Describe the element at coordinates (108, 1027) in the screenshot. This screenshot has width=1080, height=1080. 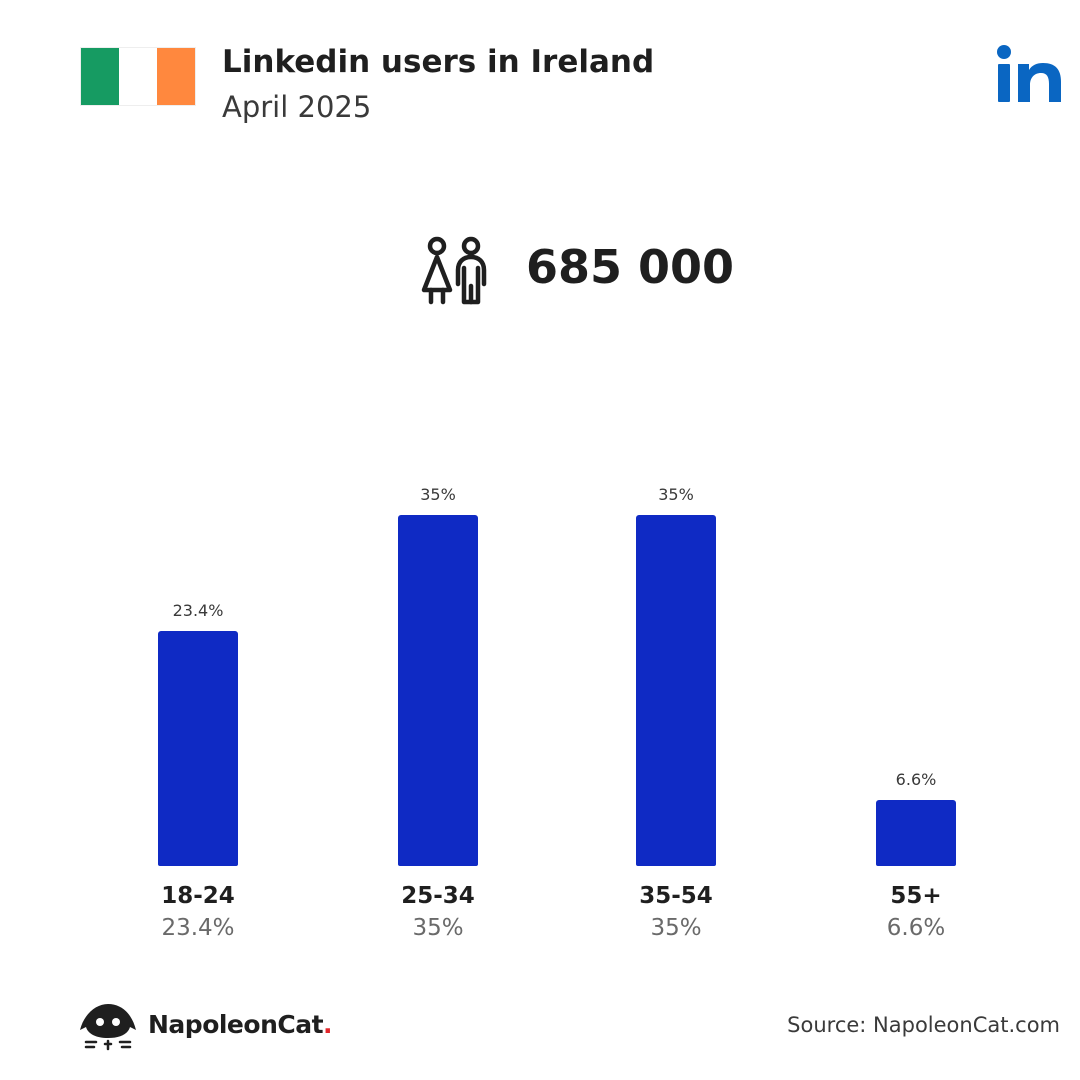
I see `napoleoncat-logo-icon` at that location.